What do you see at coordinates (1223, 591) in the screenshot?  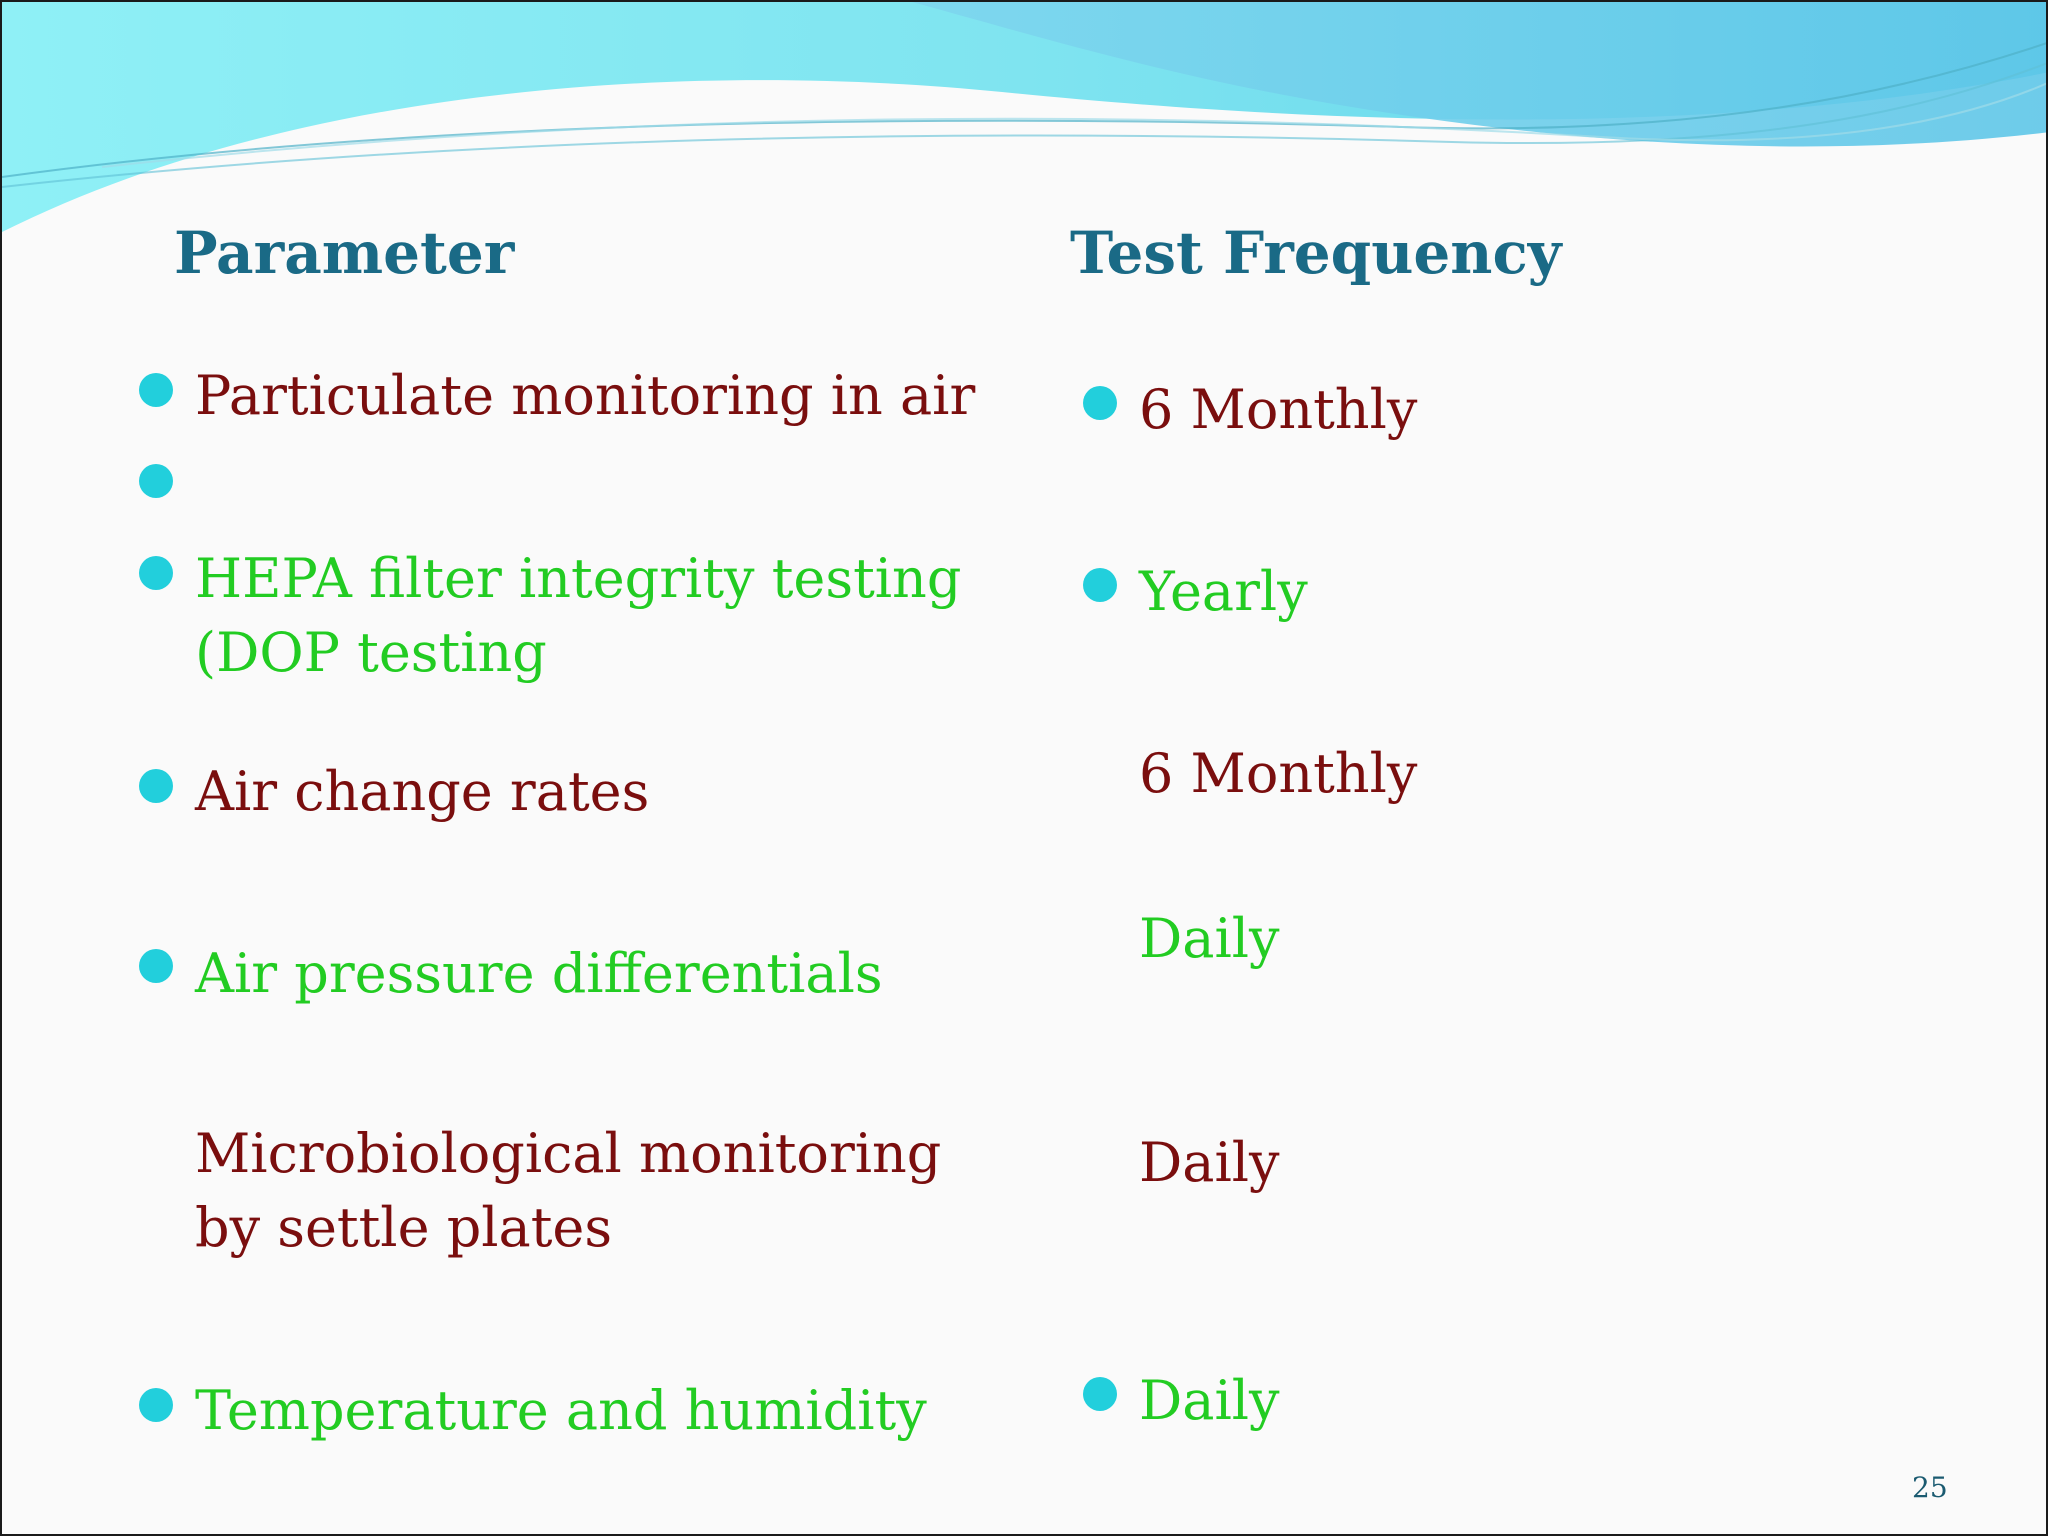 I see `frequency-item-hepa: Yearly` at bounding box center [1223, 591].